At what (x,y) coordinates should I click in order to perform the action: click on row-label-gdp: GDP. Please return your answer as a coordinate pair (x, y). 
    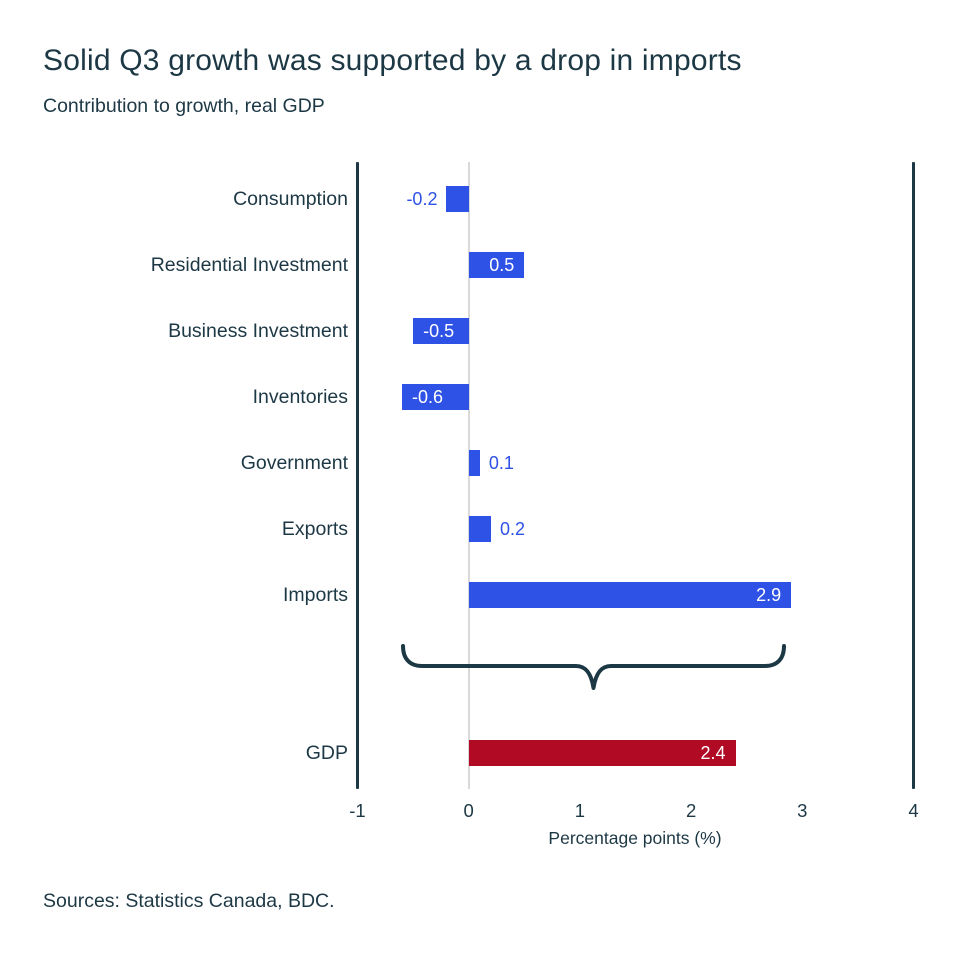
    Looking at the image, I should click on (326, 753).